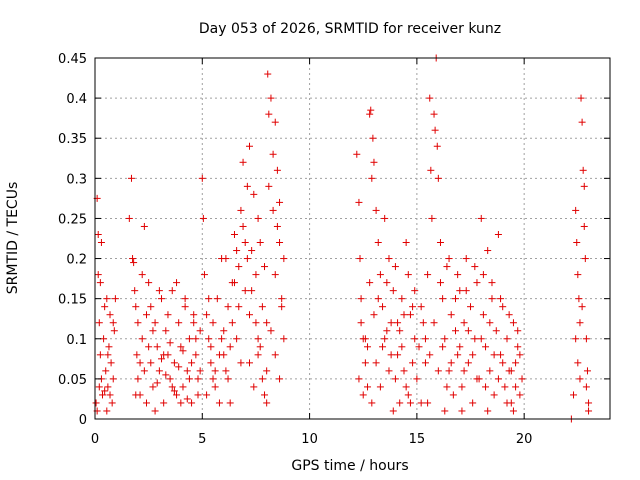  I want to click on y-tick-label: 0.1, so click(76, 340).